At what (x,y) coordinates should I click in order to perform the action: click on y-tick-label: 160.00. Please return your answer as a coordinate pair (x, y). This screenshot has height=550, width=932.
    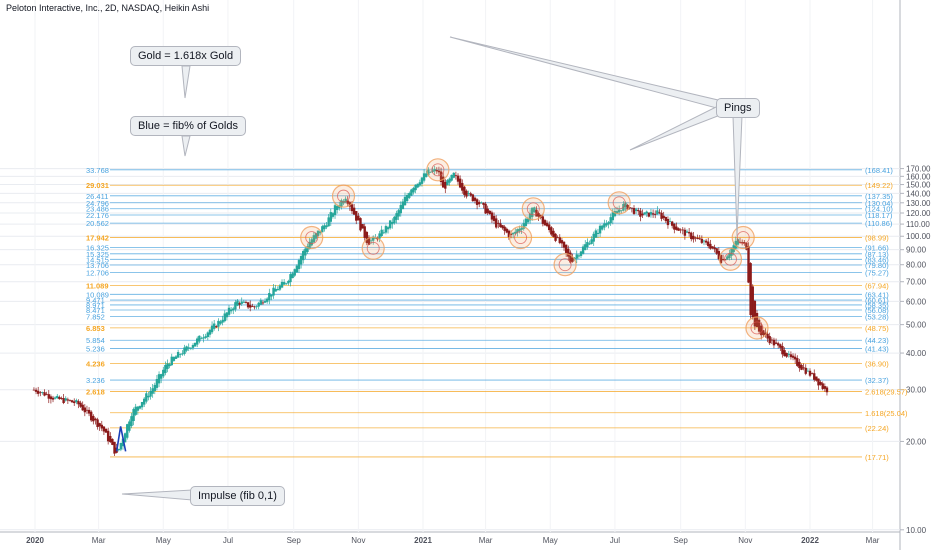
    Looking at the image, I should click on (918, 176).